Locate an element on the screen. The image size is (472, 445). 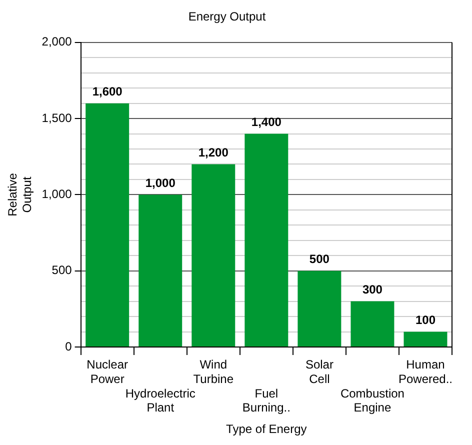
y-axis-title: Relative Output is located at coordinates (20, 194).